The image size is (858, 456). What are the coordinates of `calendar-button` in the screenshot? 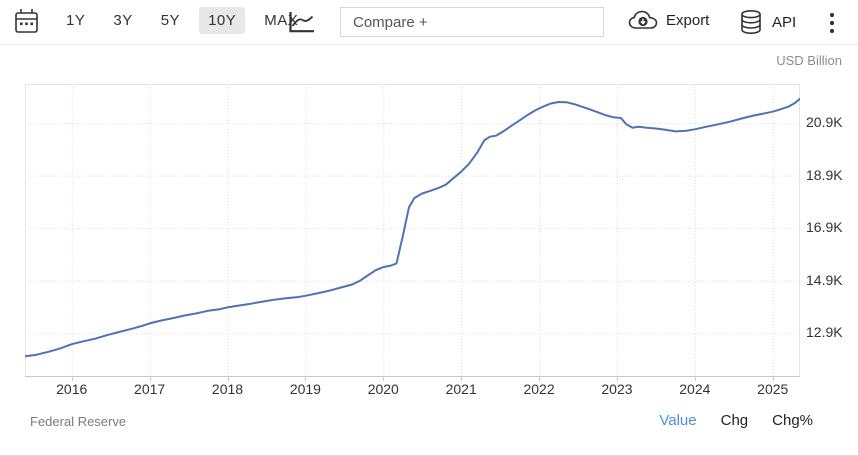 It's located at (26, 21).